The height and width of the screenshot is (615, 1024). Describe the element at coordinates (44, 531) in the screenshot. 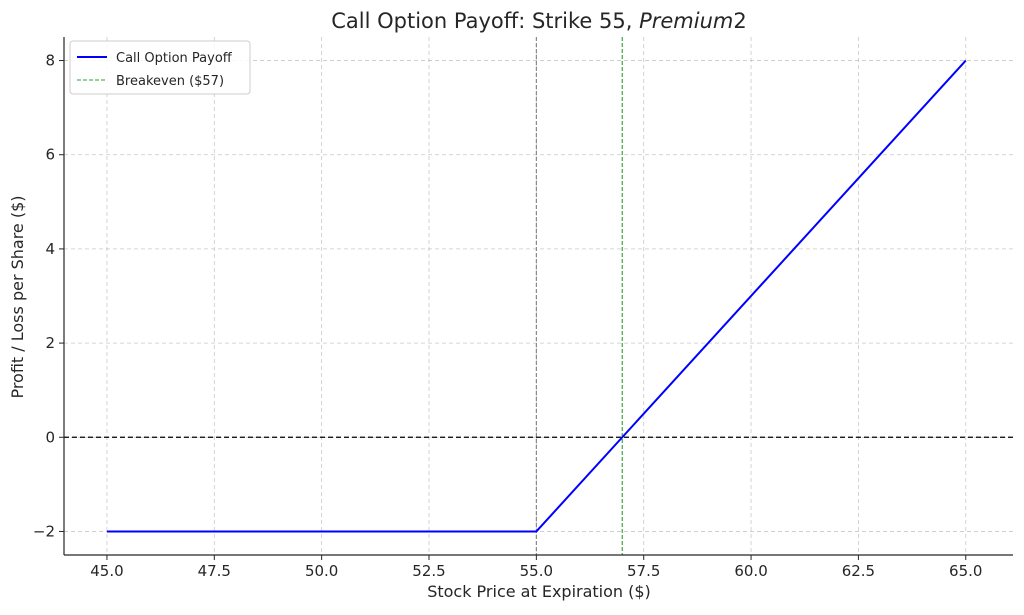

I see `y-tick-label: −2` at that location.